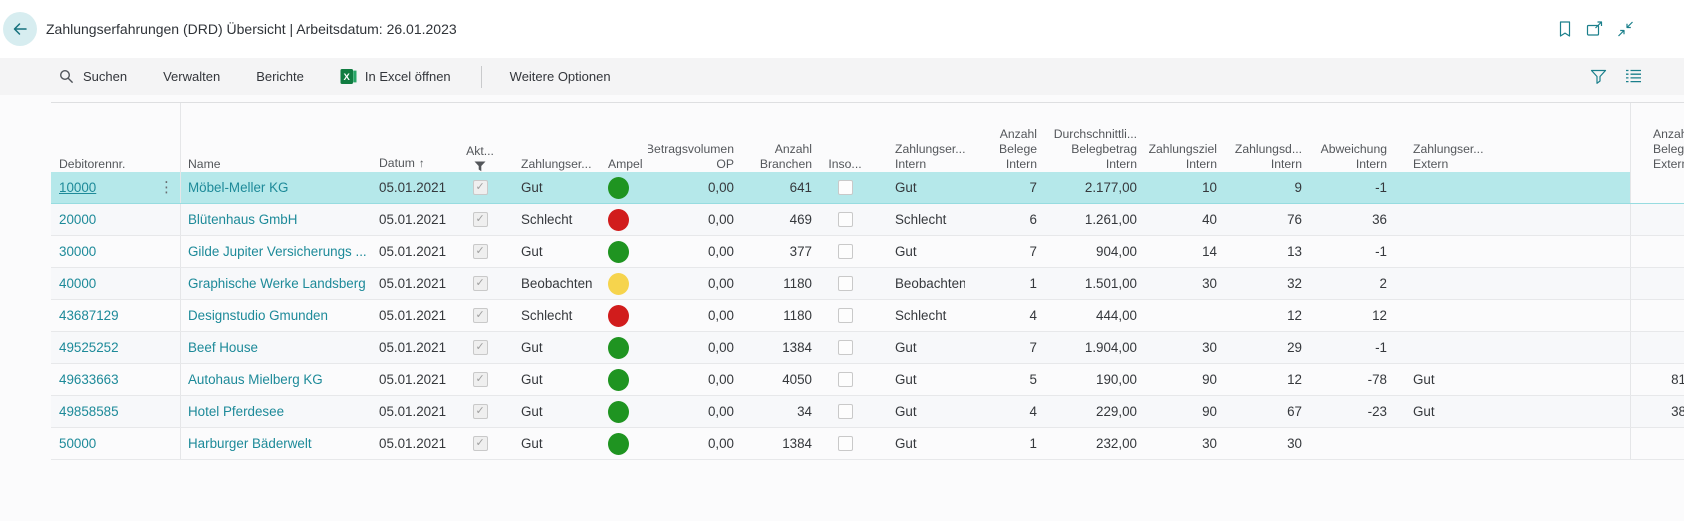 This screenshot has height=521, width=1684. What do you see at coordinates (89, 347) in the screenshot?
I see `customer-number-link: 49525252` at bounding box center [89, 347].